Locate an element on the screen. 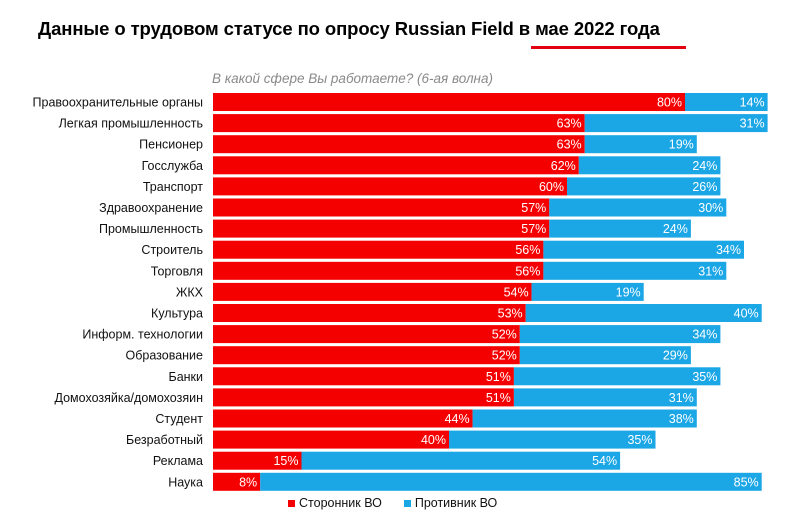 The width and height of the screenshot is (800, 525). value-label-supporter: 56% is located at coordinates (527, 271).